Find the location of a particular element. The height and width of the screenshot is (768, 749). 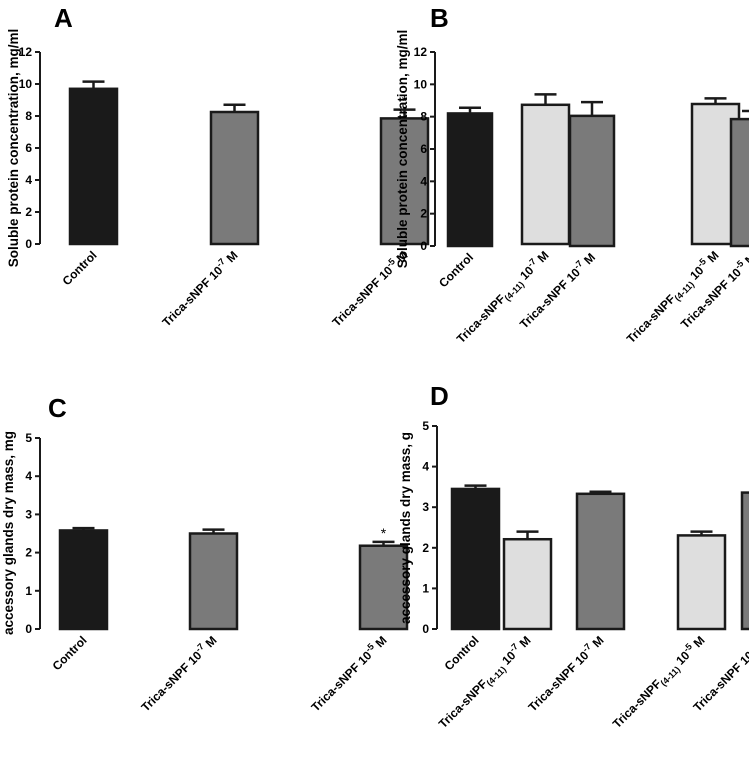

x-tick-label: Trica-sNPF(4-11) 10-5 M is located at coordinates (658, 682).